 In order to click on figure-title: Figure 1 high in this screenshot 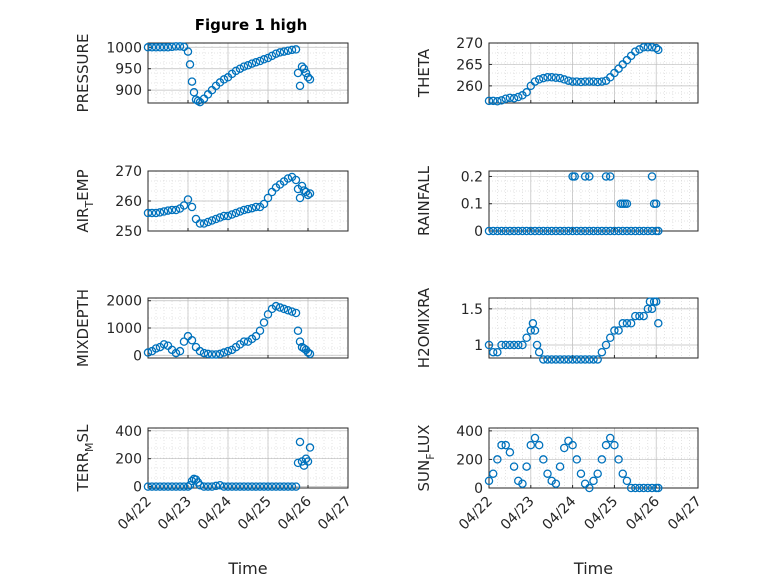, I will do `click(251, 25)`.